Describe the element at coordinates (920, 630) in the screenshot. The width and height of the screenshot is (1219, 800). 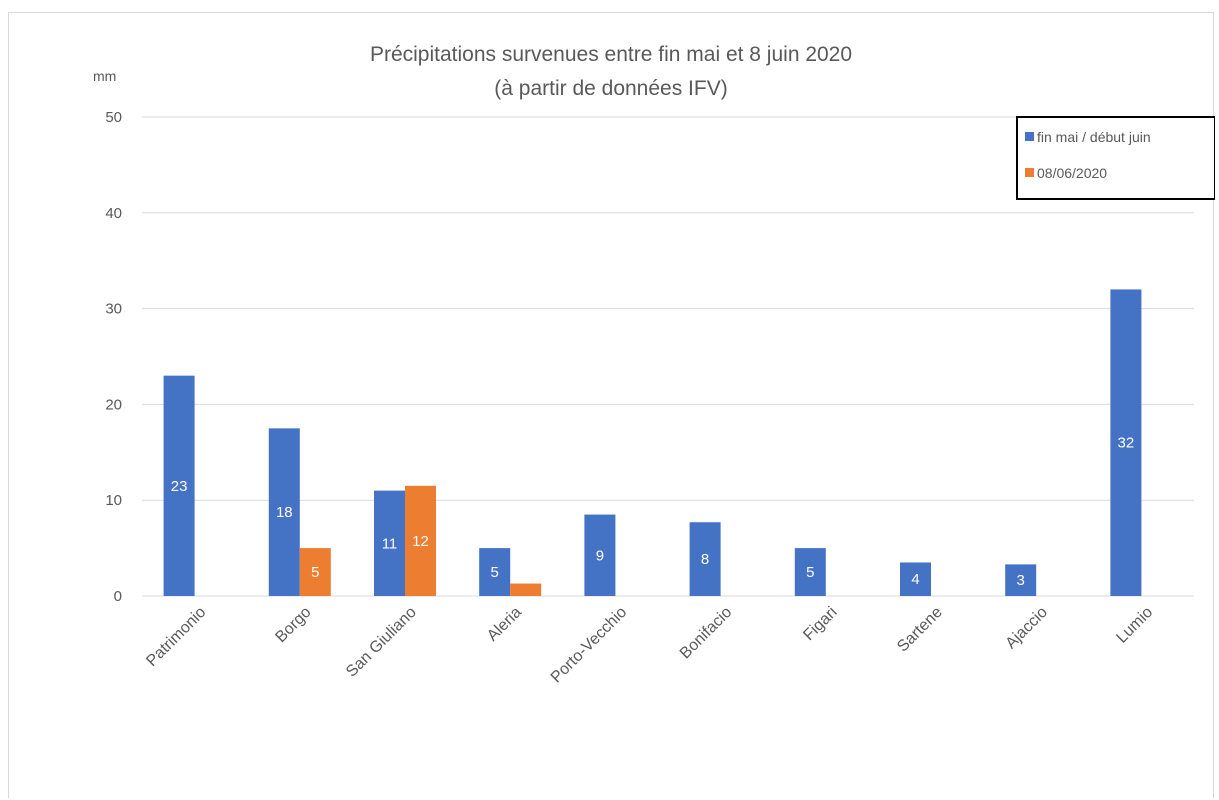
I see `x-category-label-7: Sartene` at that location.